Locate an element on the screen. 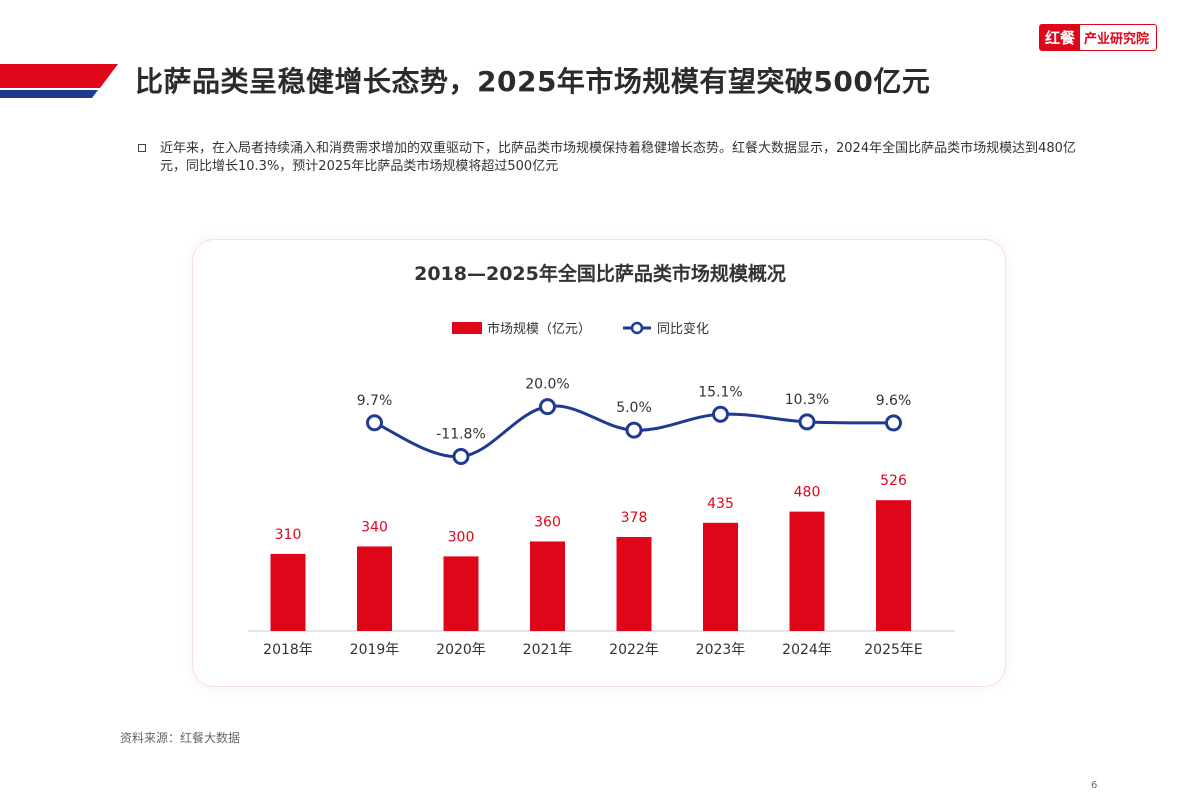  page-number: 6 is located at coordinates (1094, 785).